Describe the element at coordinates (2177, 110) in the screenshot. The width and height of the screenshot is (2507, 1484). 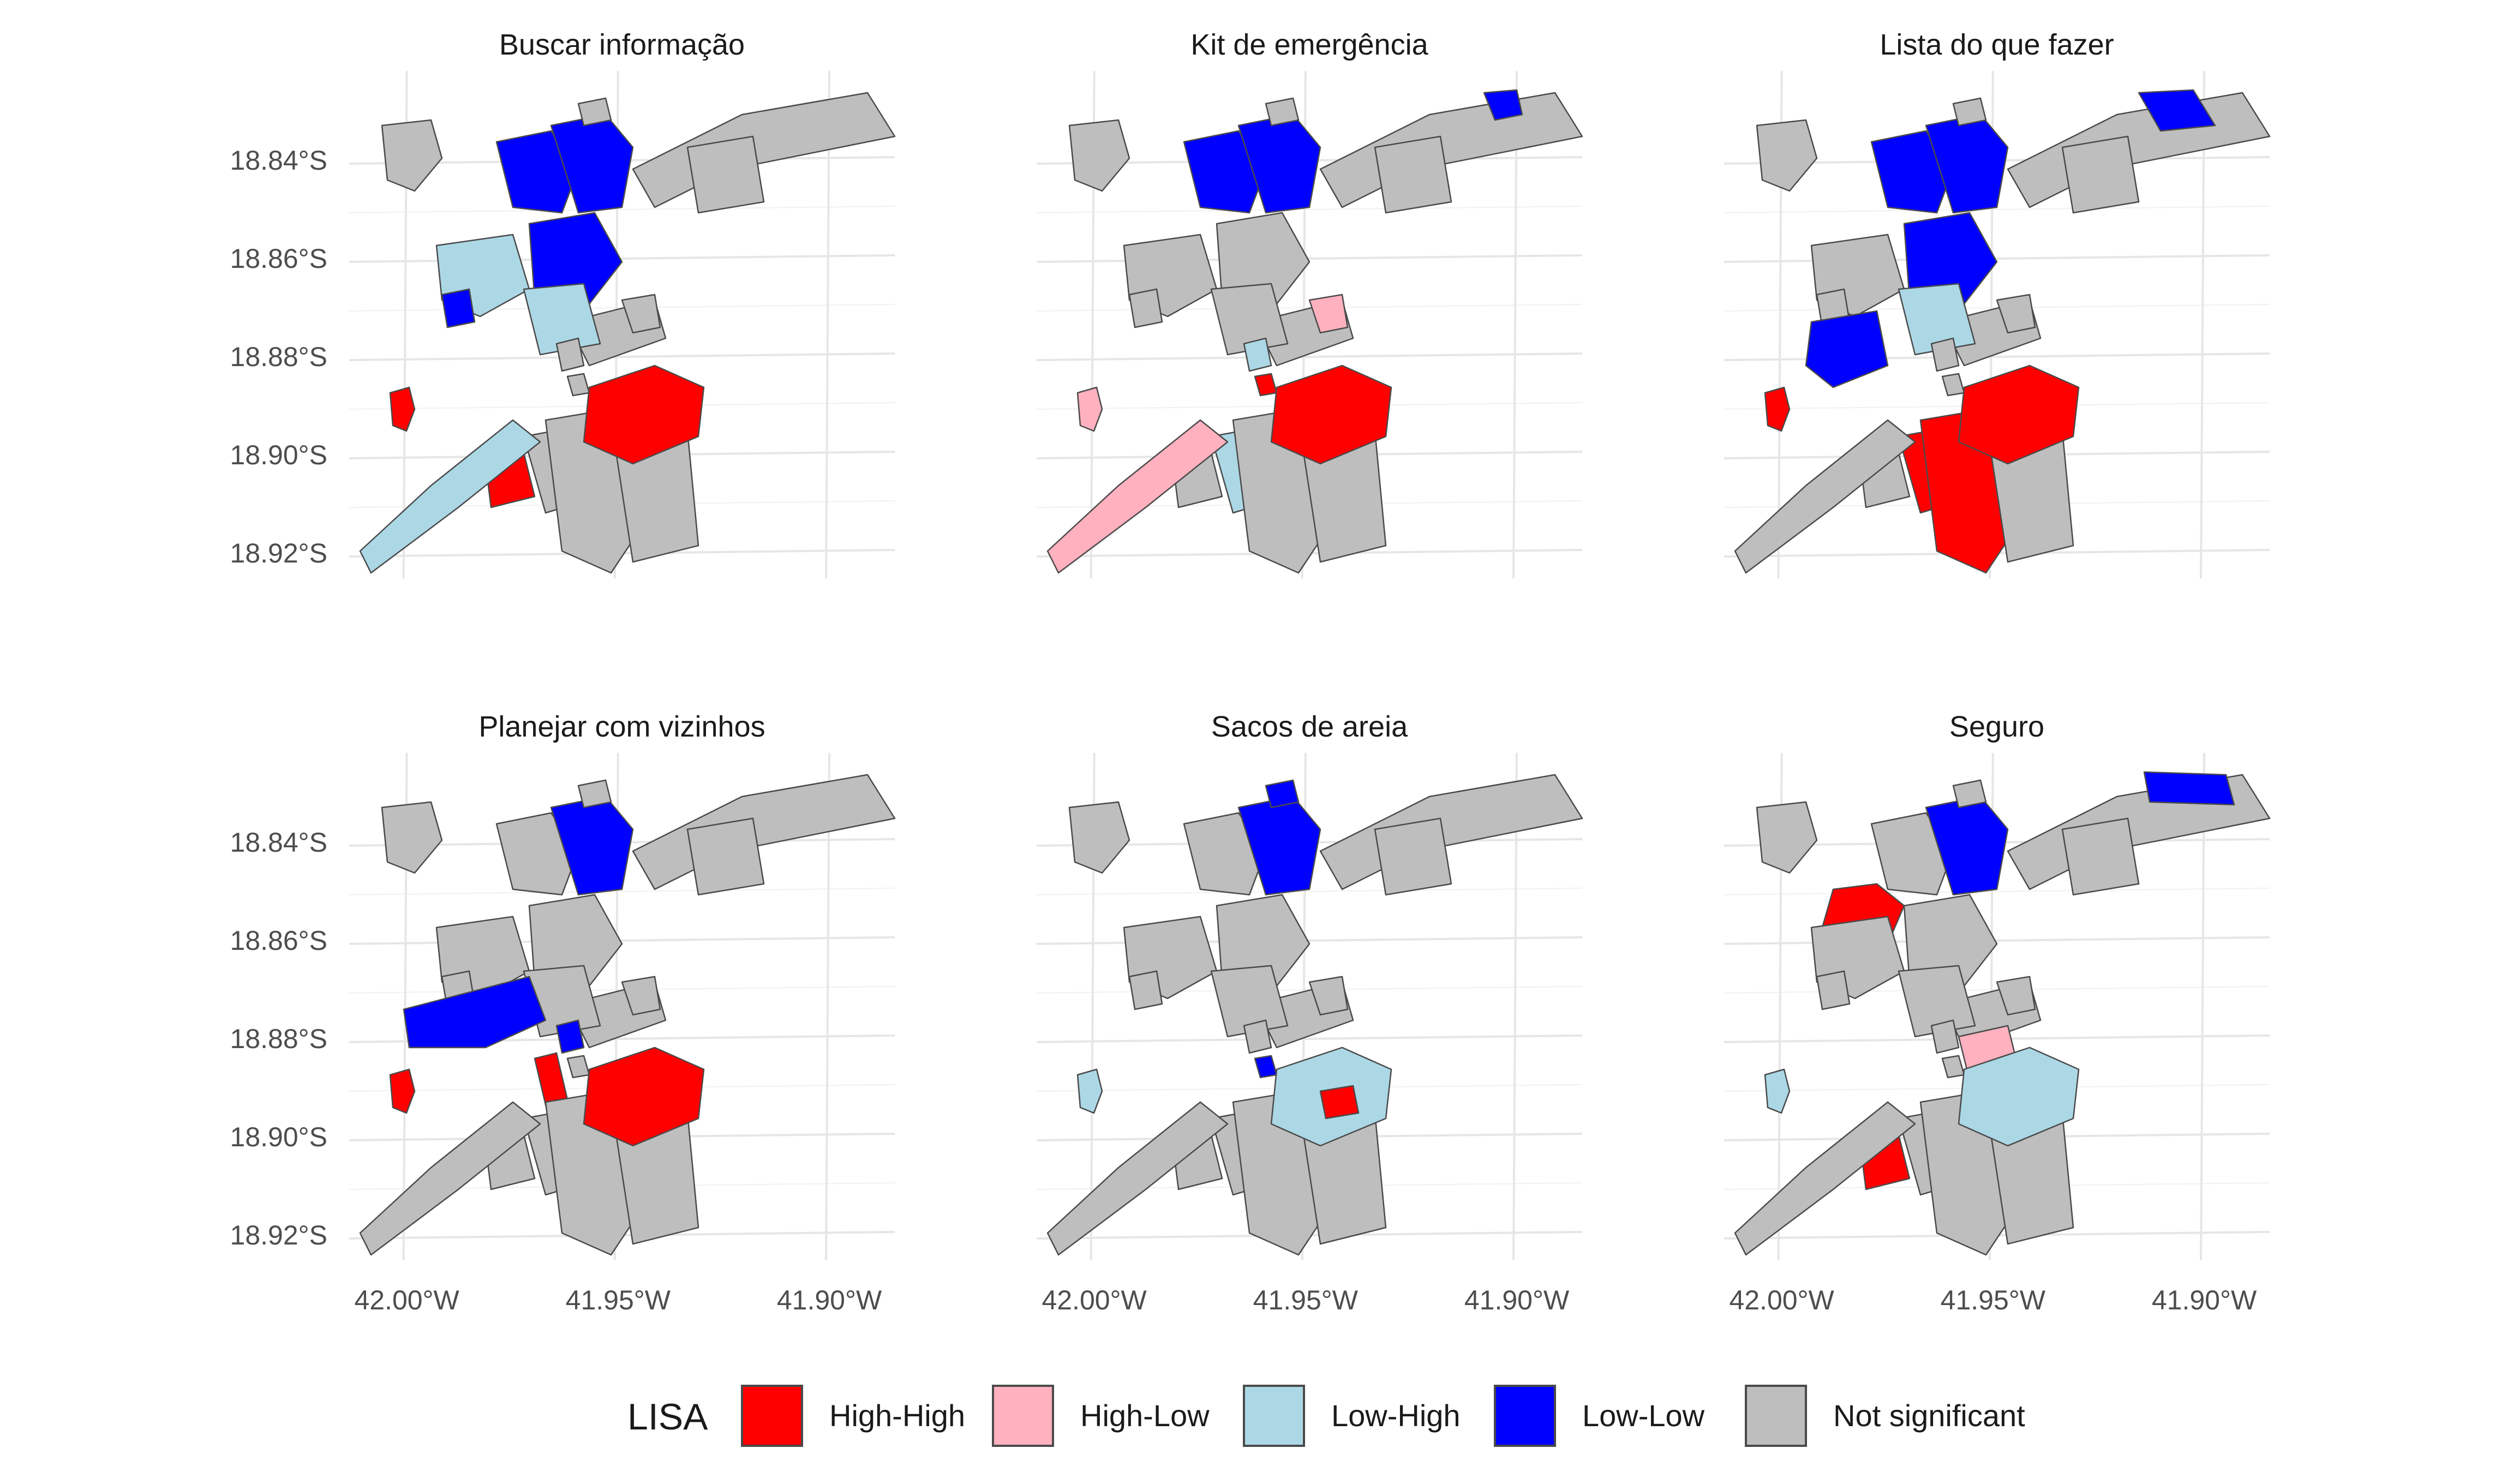
I see `region-northeast-east` at that location.